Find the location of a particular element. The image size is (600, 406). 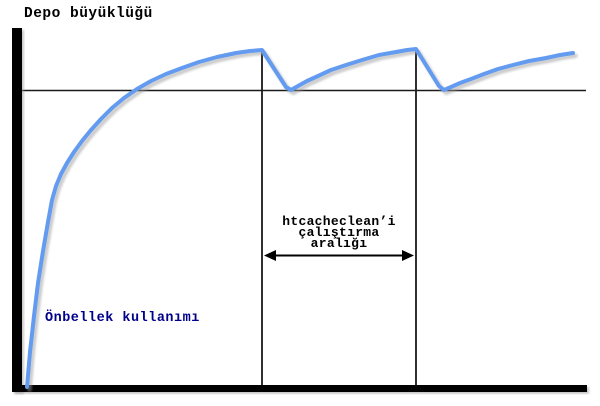

interval-arrow-left-head is located at coordinates (270, 255).